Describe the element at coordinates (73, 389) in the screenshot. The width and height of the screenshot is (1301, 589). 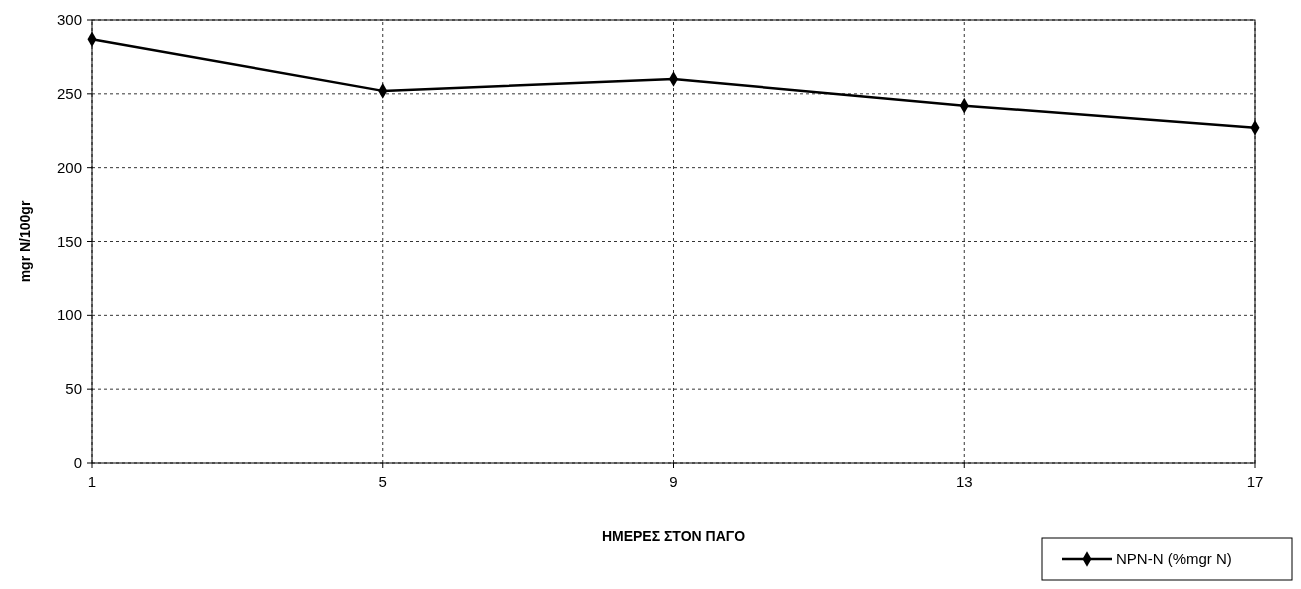
I see `y-tick-label: 50` at that location.